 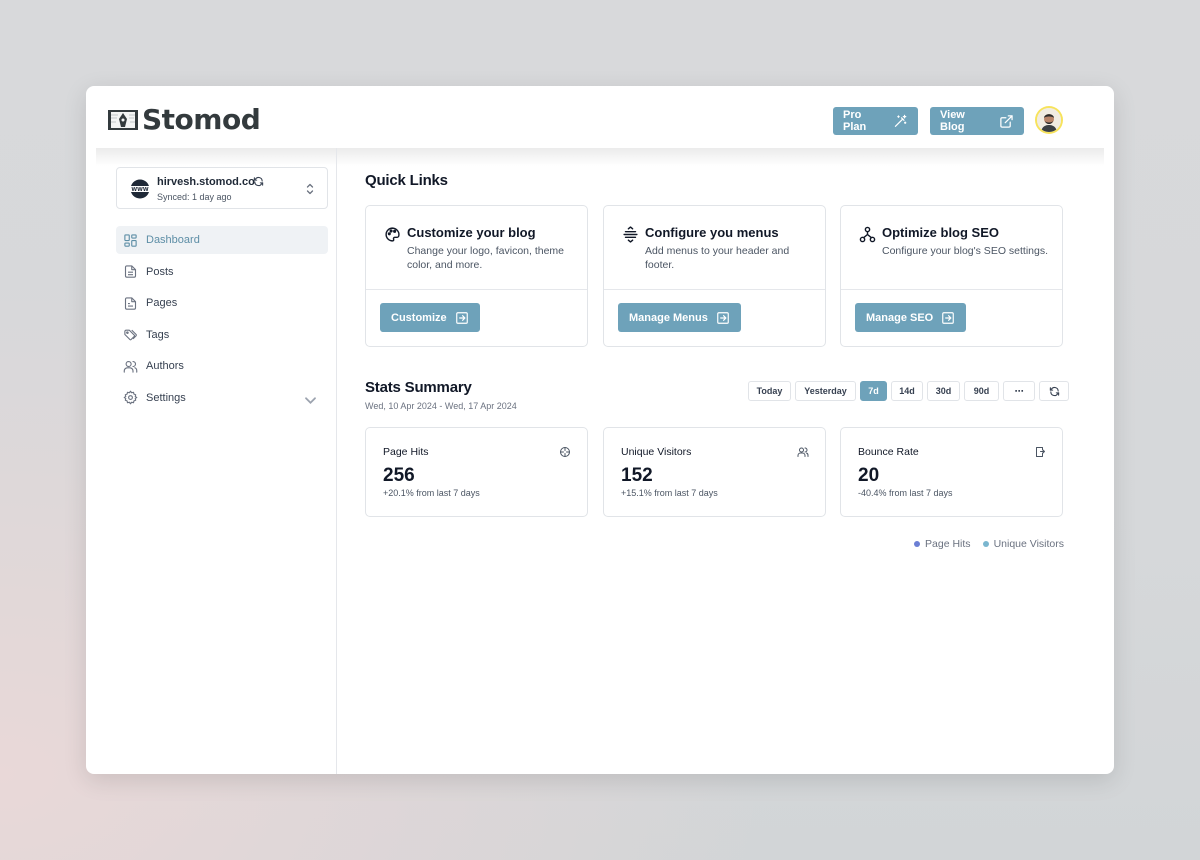 I want to click on menu-icon, so click(x=630, y=234).